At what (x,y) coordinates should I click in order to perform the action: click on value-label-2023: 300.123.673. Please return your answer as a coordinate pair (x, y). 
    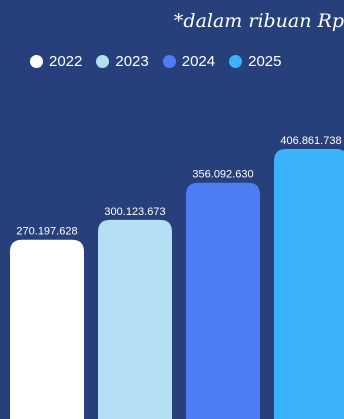
    Looking at the image, I should click on (134, 212).